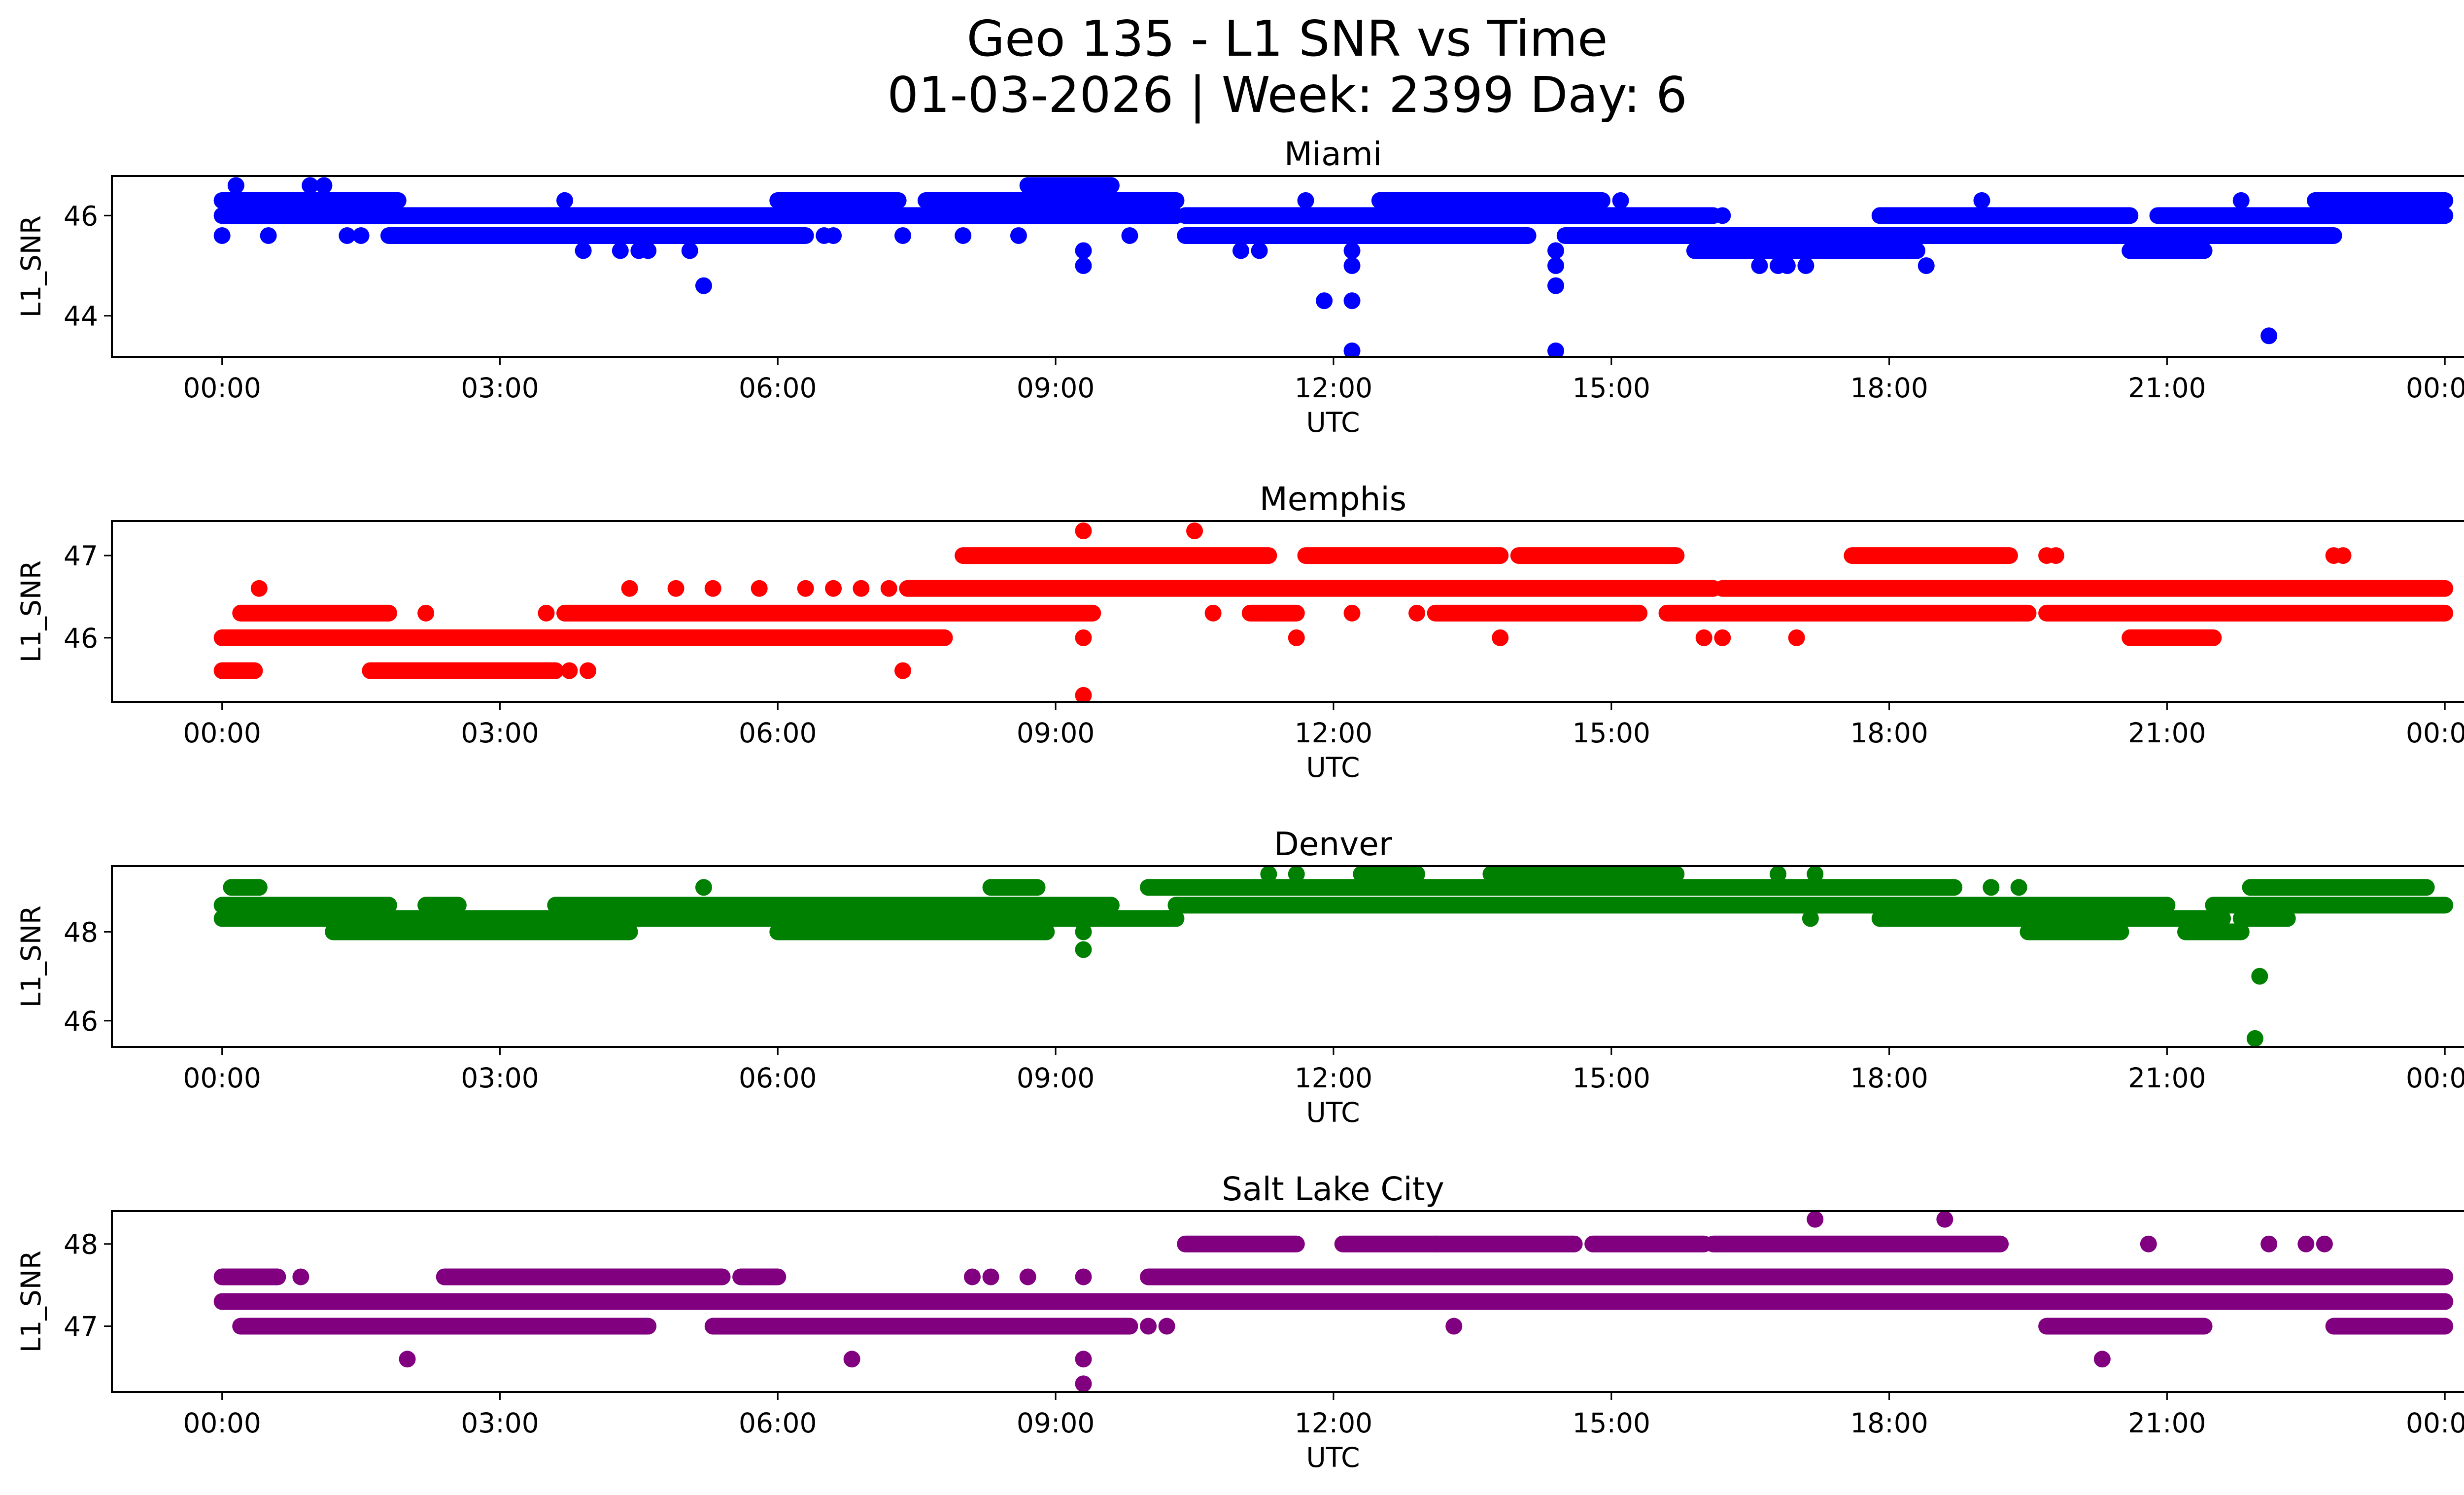  I want to click on x-tick-label: 18:00, so click(1889, 1078).